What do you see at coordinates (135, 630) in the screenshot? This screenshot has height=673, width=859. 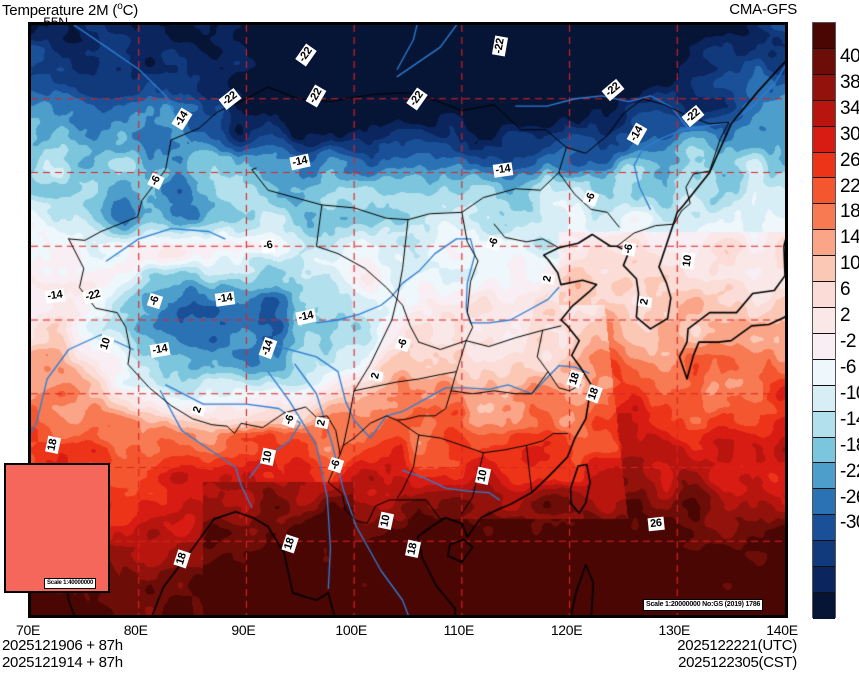 I see `lon-tick-80E: 80E` at bounding box center [135, 630].